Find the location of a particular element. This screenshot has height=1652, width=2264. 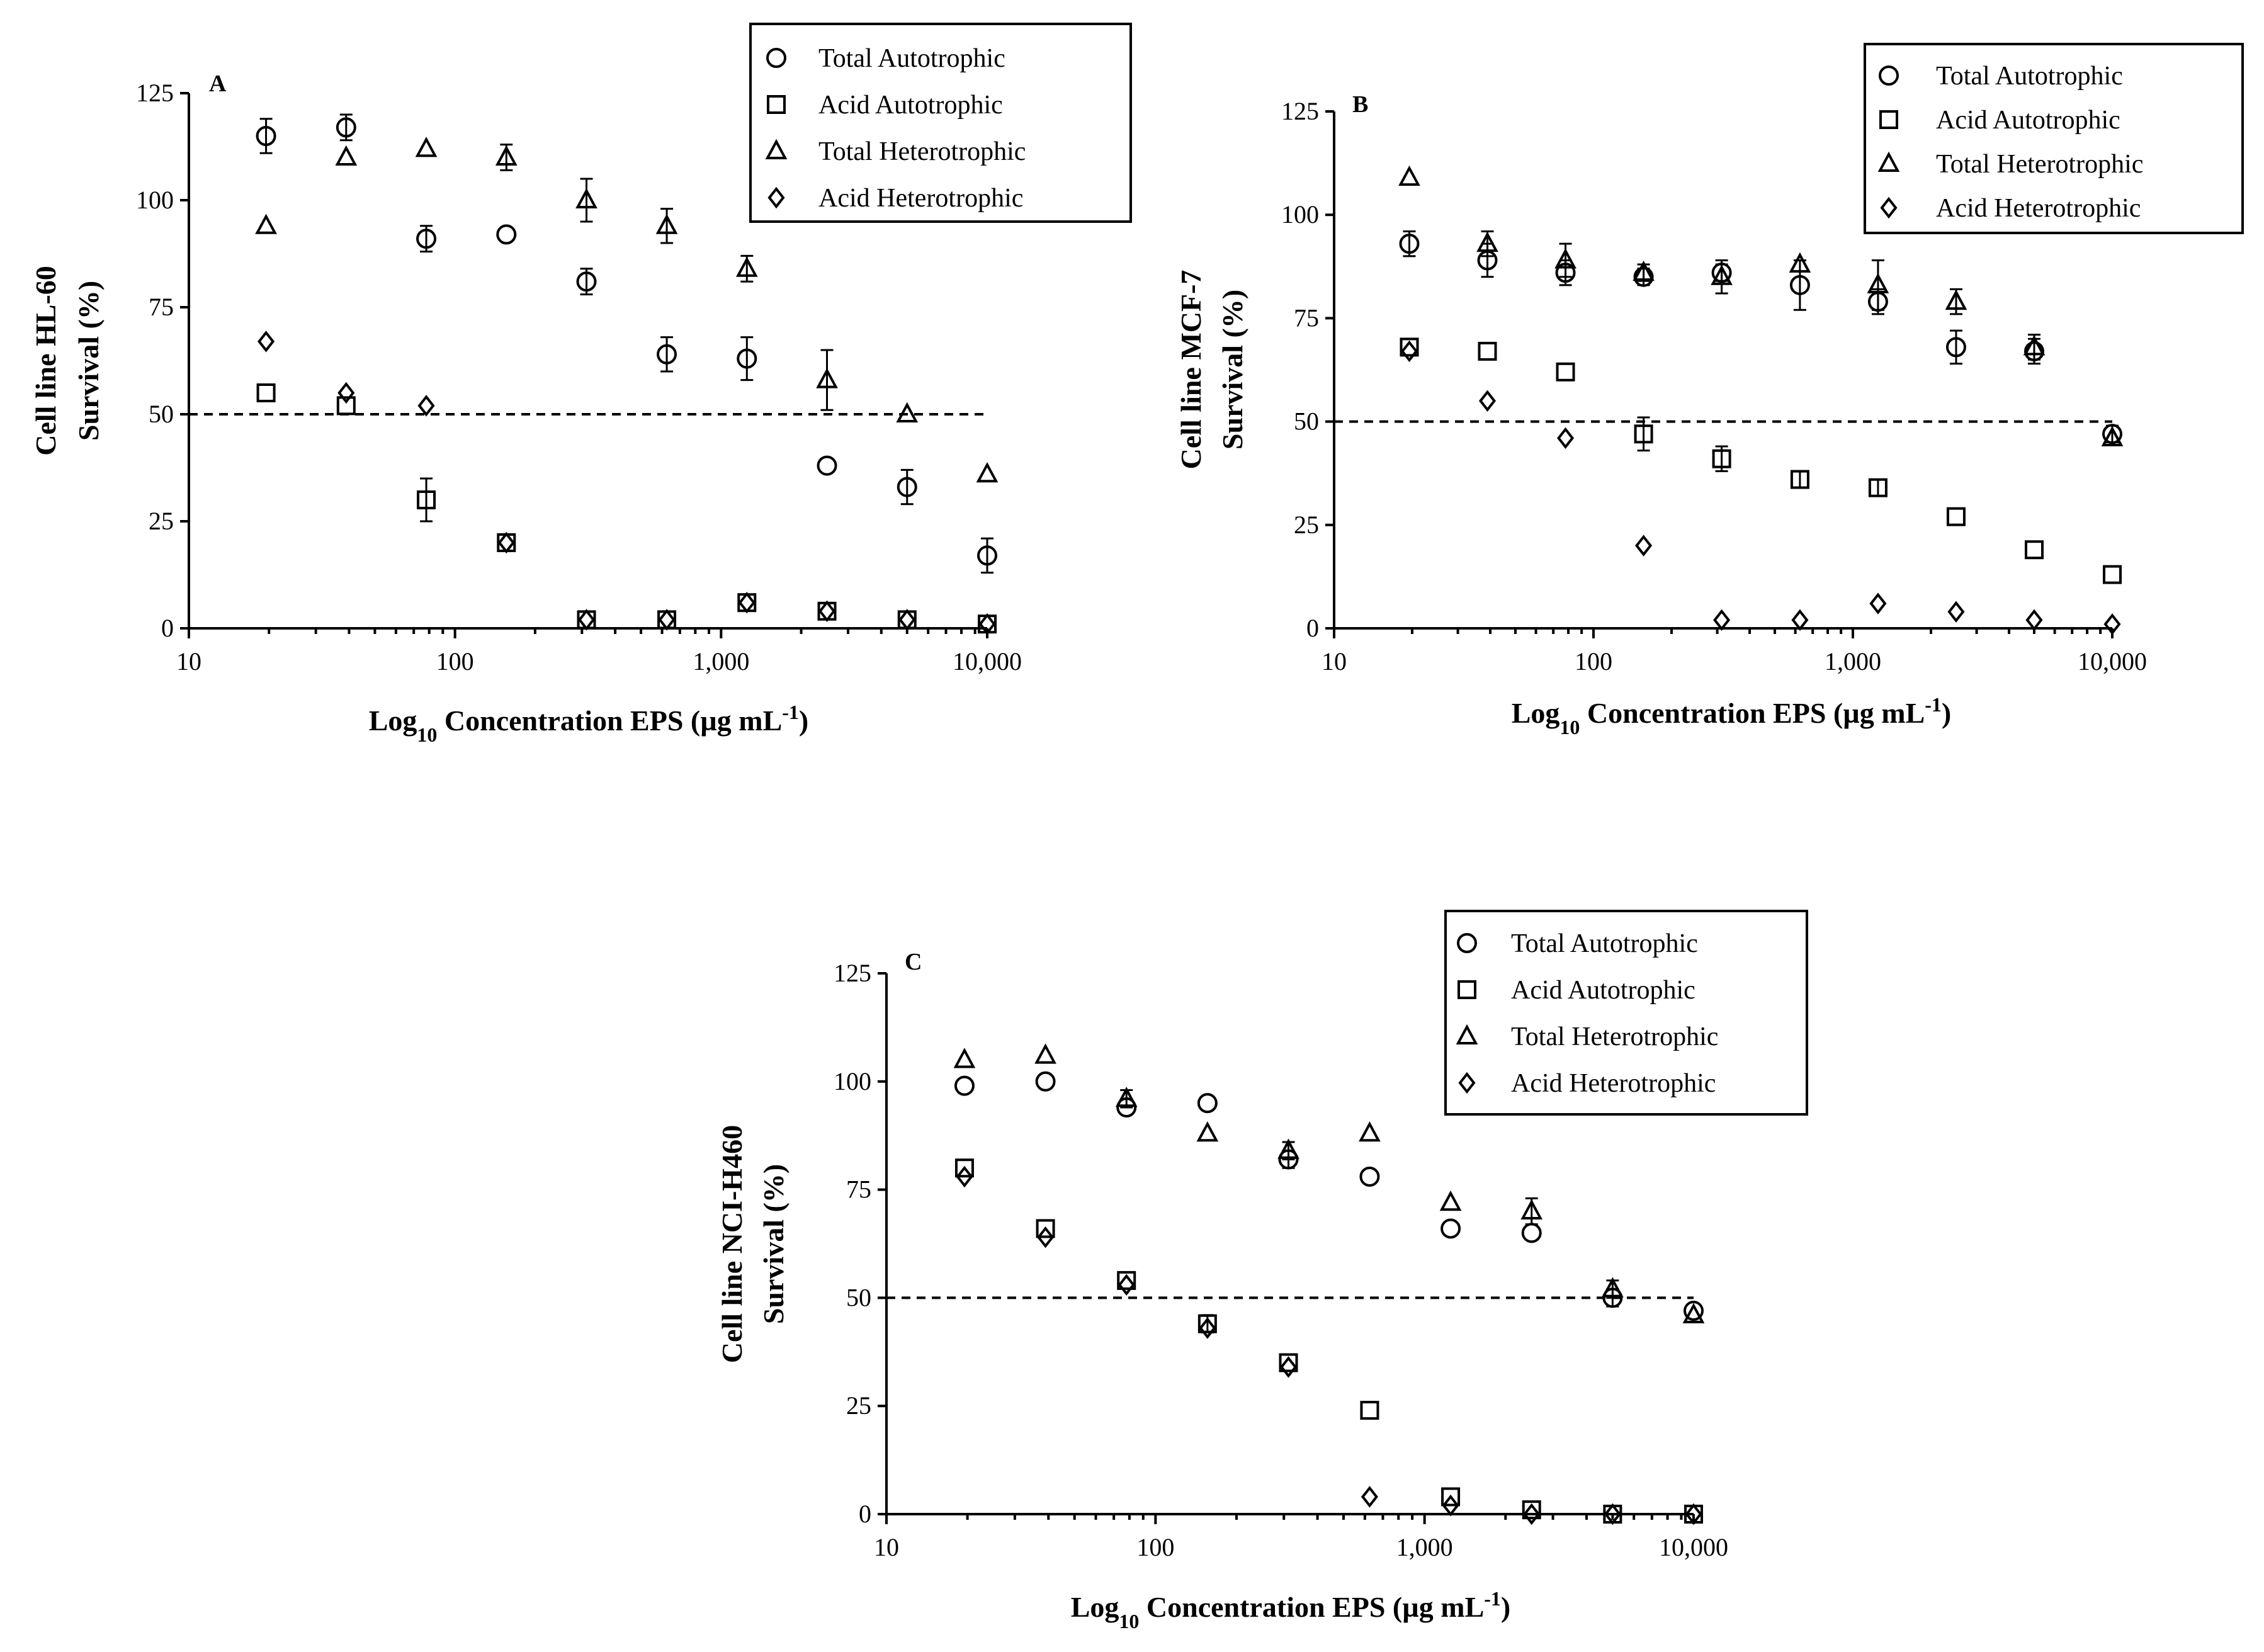

x-axis-label-pre: Log is located at coordinates (393, 720).